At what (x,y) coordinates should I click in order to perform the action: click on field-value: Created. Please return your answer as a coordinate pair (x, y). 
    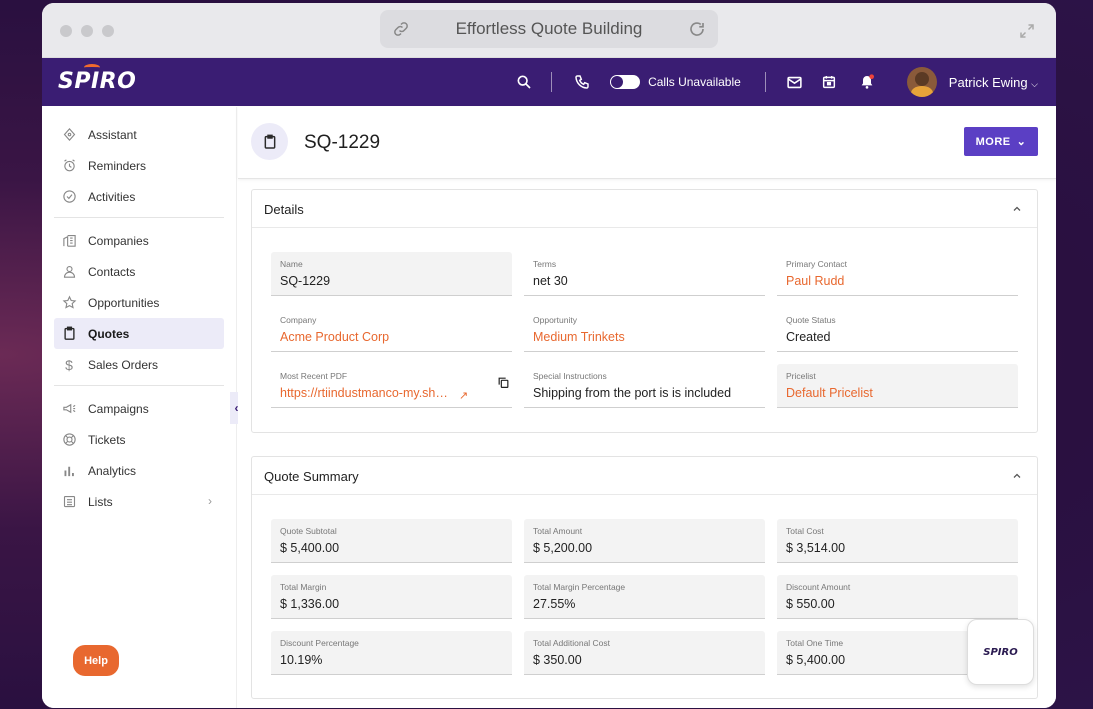
    Looking at the image, I should click on (808, 337).